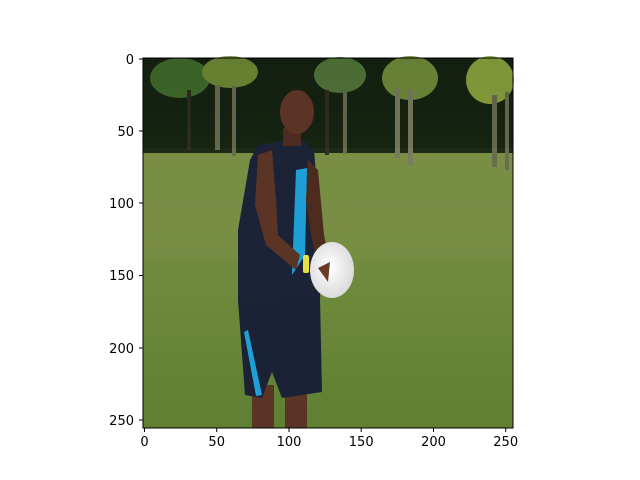  What do you see at coordinates (361, 442) in the screenshot?
I see `x-tick-label: 150` at bounding box center [361, 442].